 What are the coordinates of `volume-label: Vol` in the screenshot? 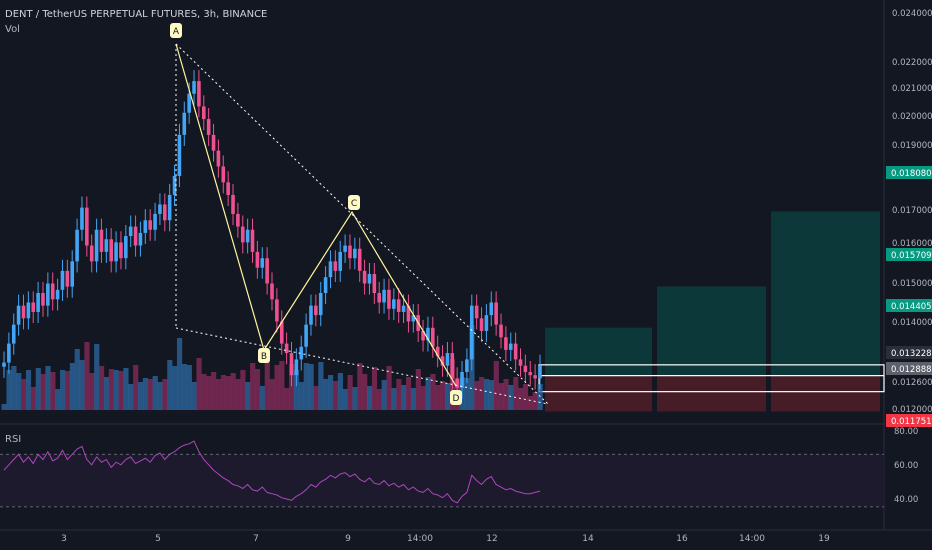 It's located at (12, 29).